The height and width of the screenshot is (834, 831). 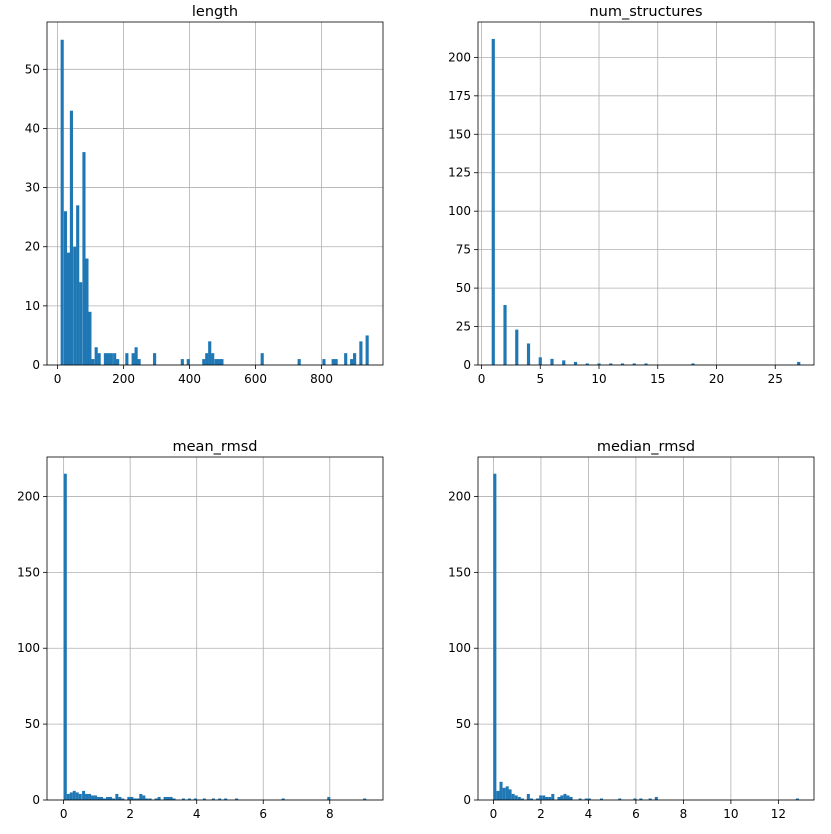 What do you see at coordinates (463, 327) in the screenshot?
I see `y-tick-label: 25` at bounding box center [463, 327].